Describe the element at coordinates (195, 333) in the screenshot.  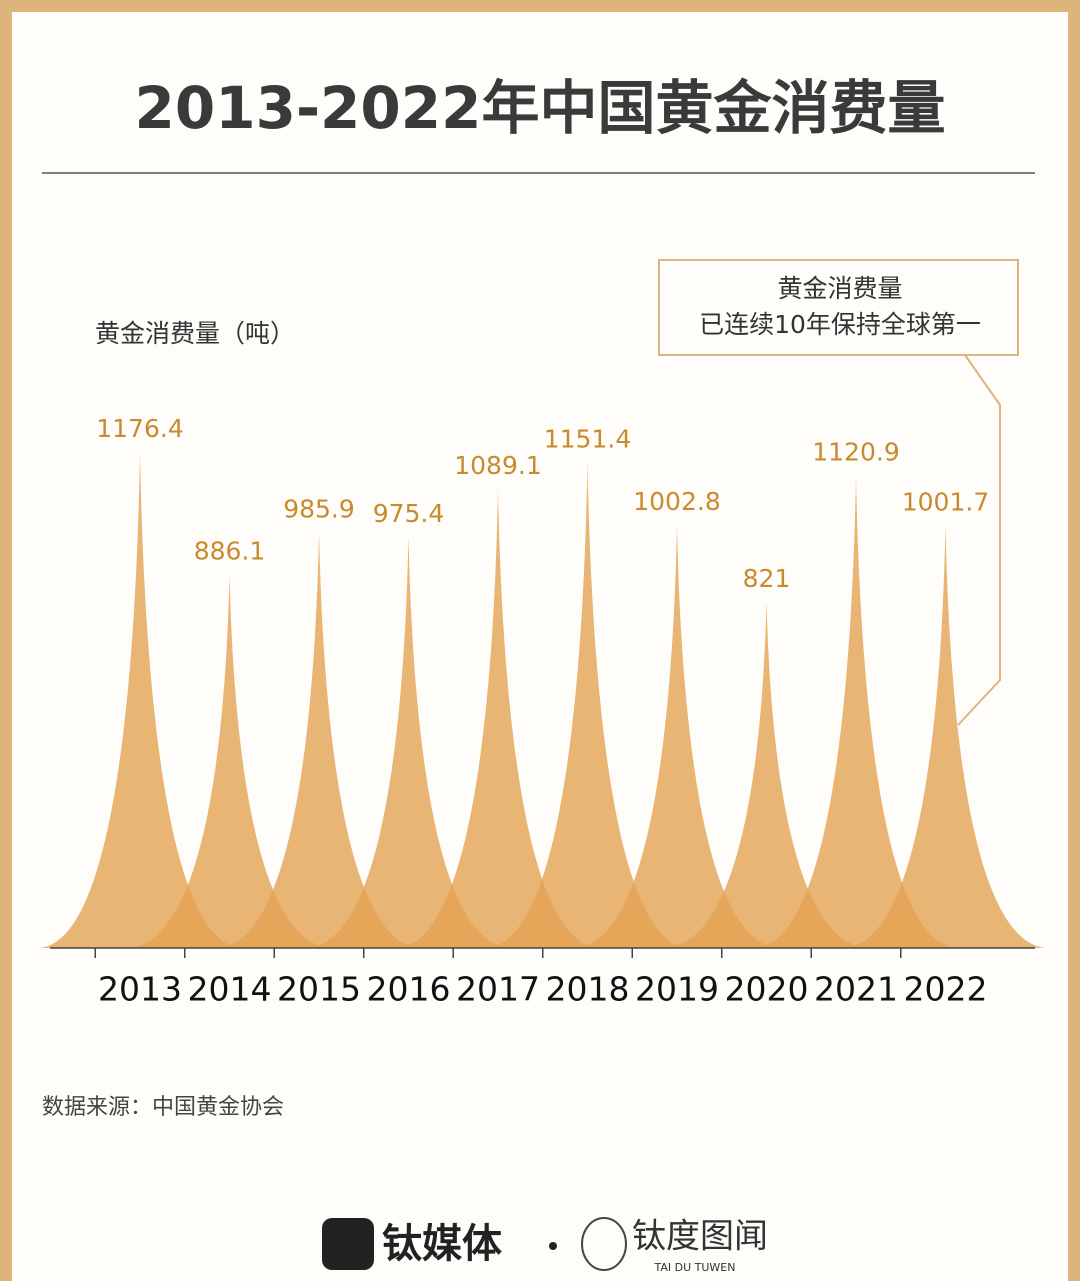
I see `y-axis-label: 黄金消费量（吨）` at that location.